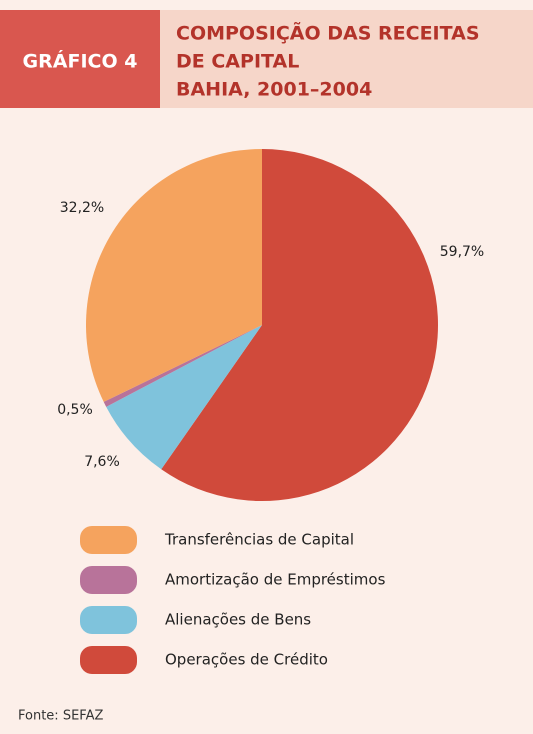 The height and width of the screenshot is (734, 533). I want to click on badge-box, so click(80, 59).